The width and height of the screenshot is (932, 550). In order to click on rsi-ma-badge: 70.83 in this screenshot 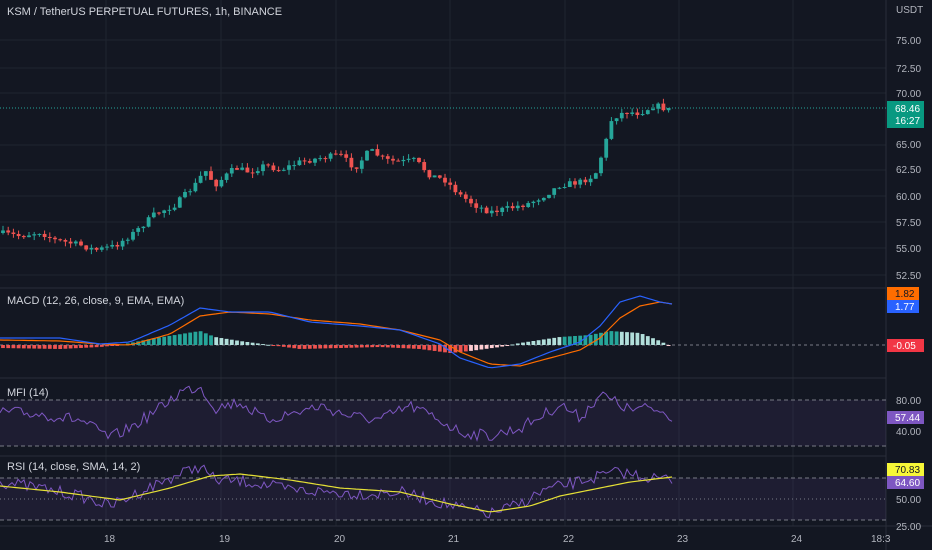, I will do `click(905, 469)`.